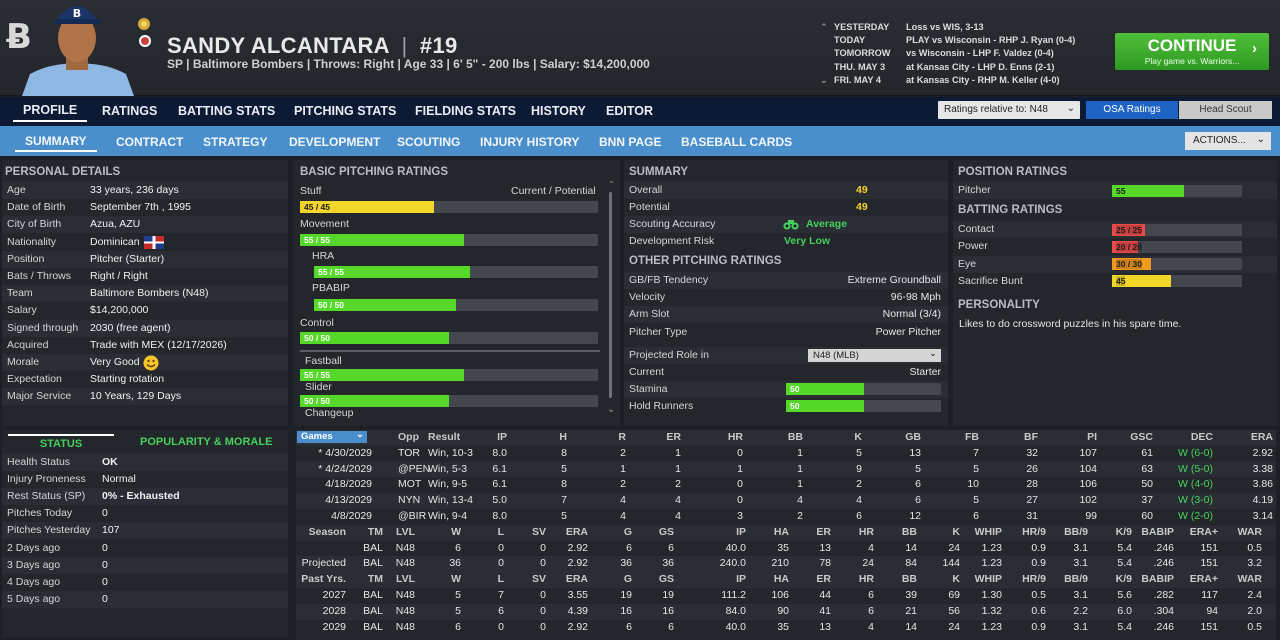  Describe the element at coordinates (50, 112) in the screenshot. I see `tab-profile: PROFILE` at that location.